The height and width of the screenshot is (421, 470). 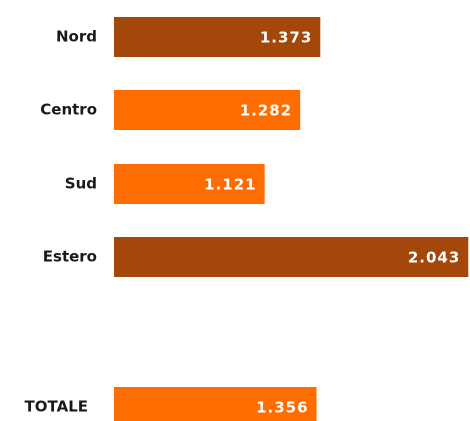 I want to click on value-label: 1.282, so click(x=266, y=111).